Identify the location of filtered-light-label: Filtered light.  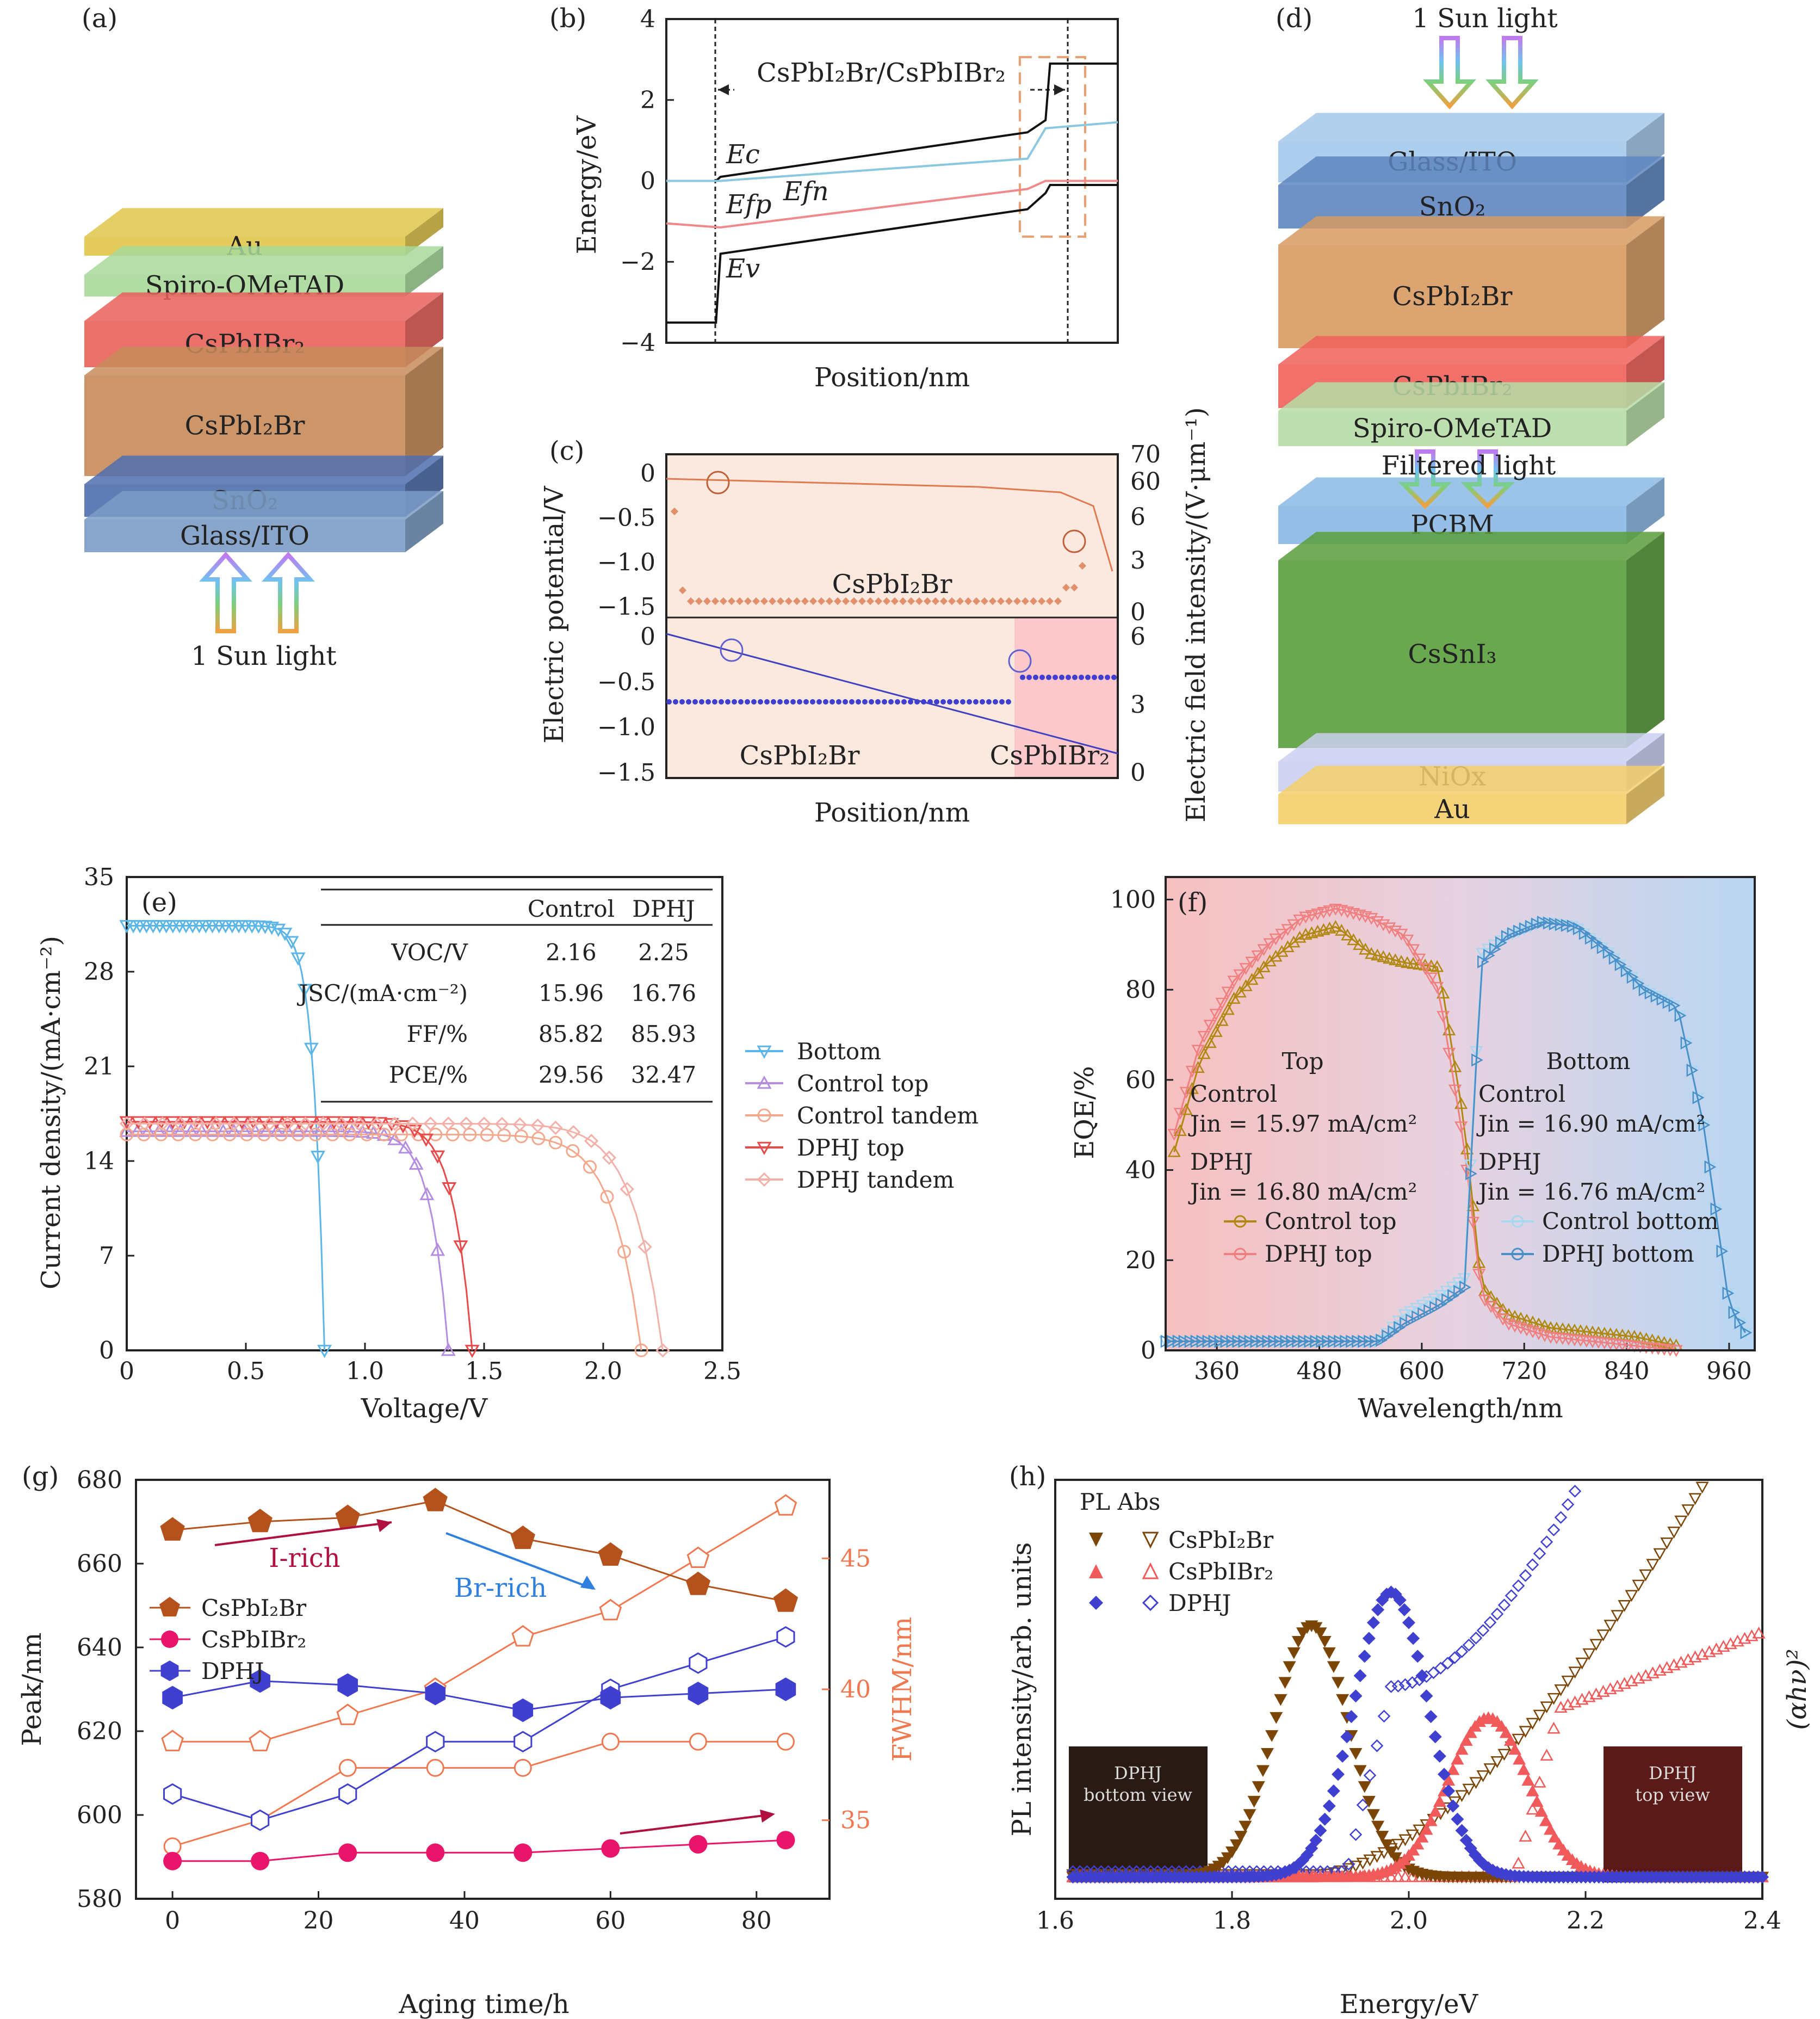
(1469, 465).